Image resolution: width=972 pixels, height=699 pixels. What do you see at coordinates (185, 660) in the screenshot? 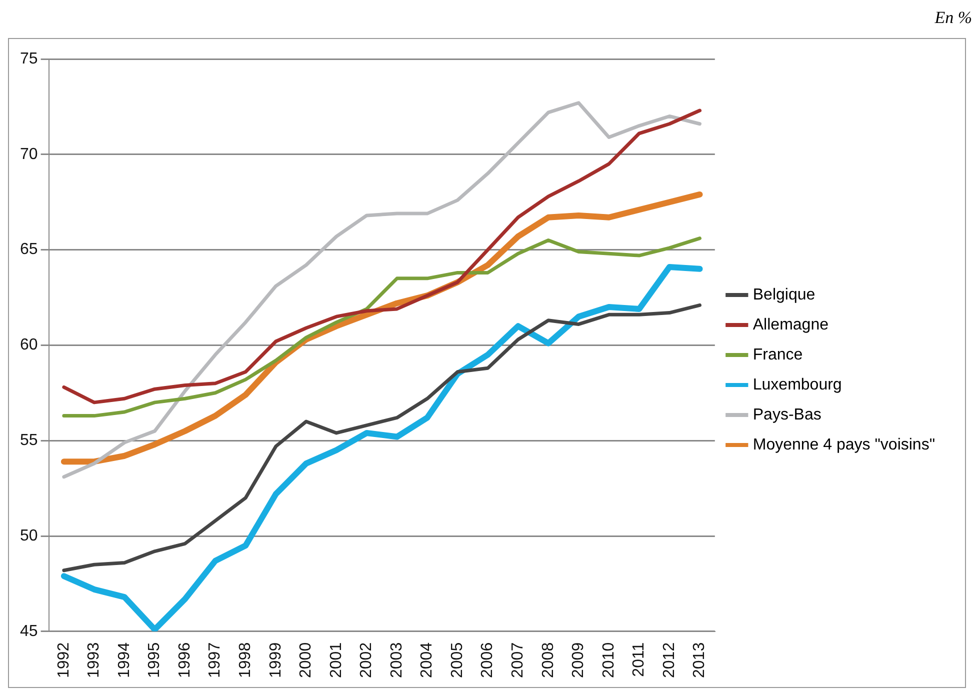
I see `x-tick-label: 1996` at bounding box center [185, 660].